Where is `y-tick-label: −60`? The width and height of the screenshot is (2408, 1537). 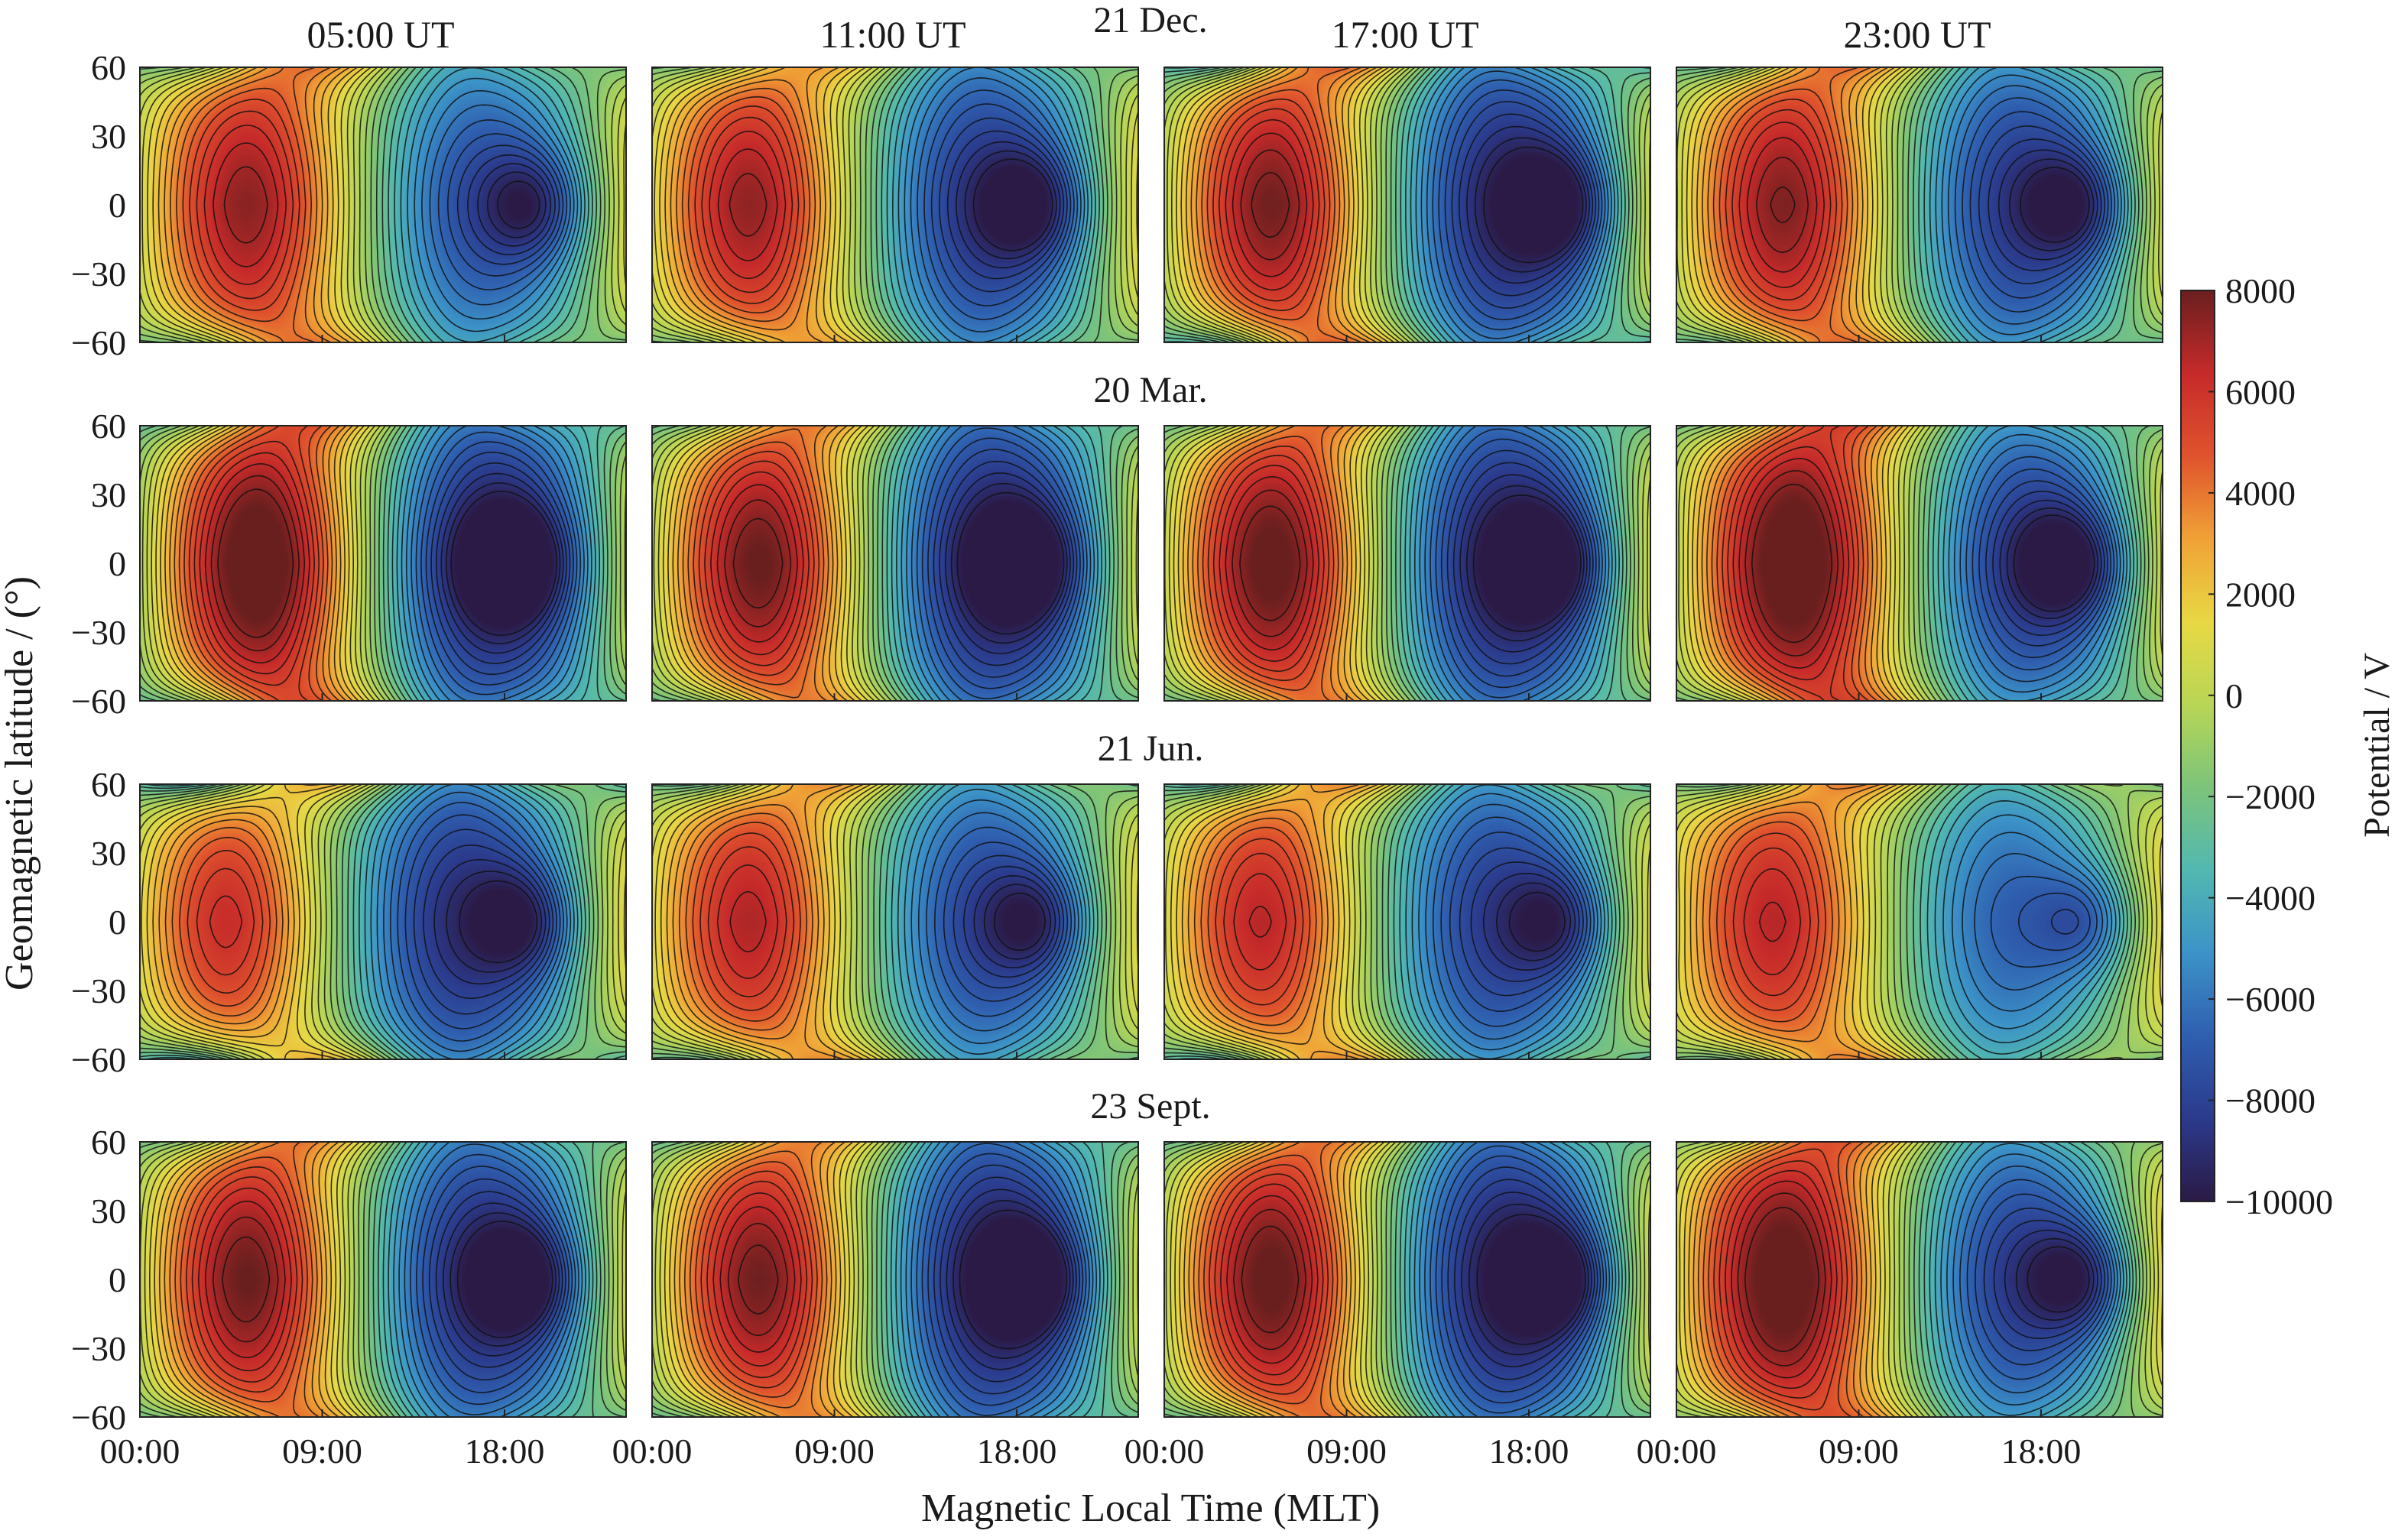 y-tick-label: −60 is located at coordinates (99, 1417).